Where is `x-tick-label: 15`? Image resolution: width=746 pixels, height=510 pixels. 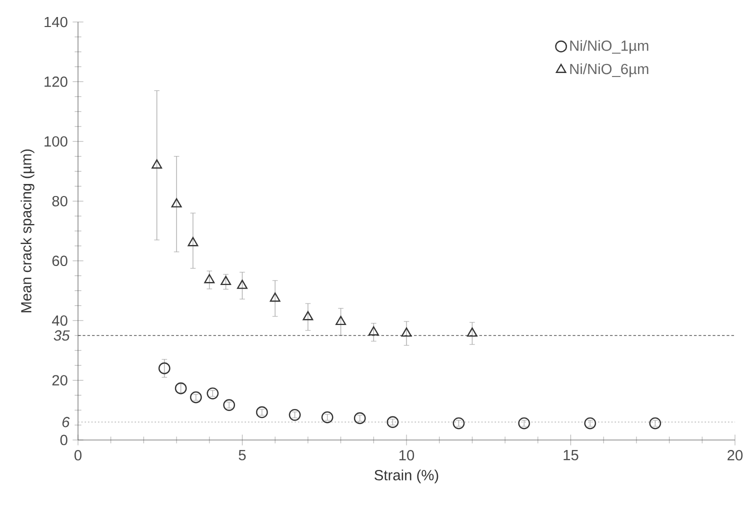 x-tick-label: 15 is located at coordinates (571, 455).